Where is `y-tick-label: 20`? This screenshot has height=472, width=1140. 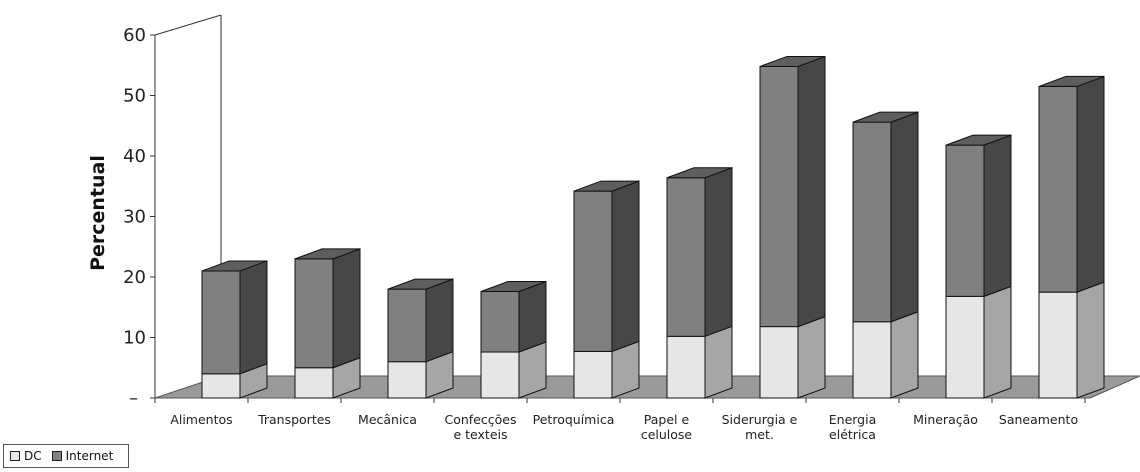
y-tick-label: 20 is located at coordinates (134, 277).